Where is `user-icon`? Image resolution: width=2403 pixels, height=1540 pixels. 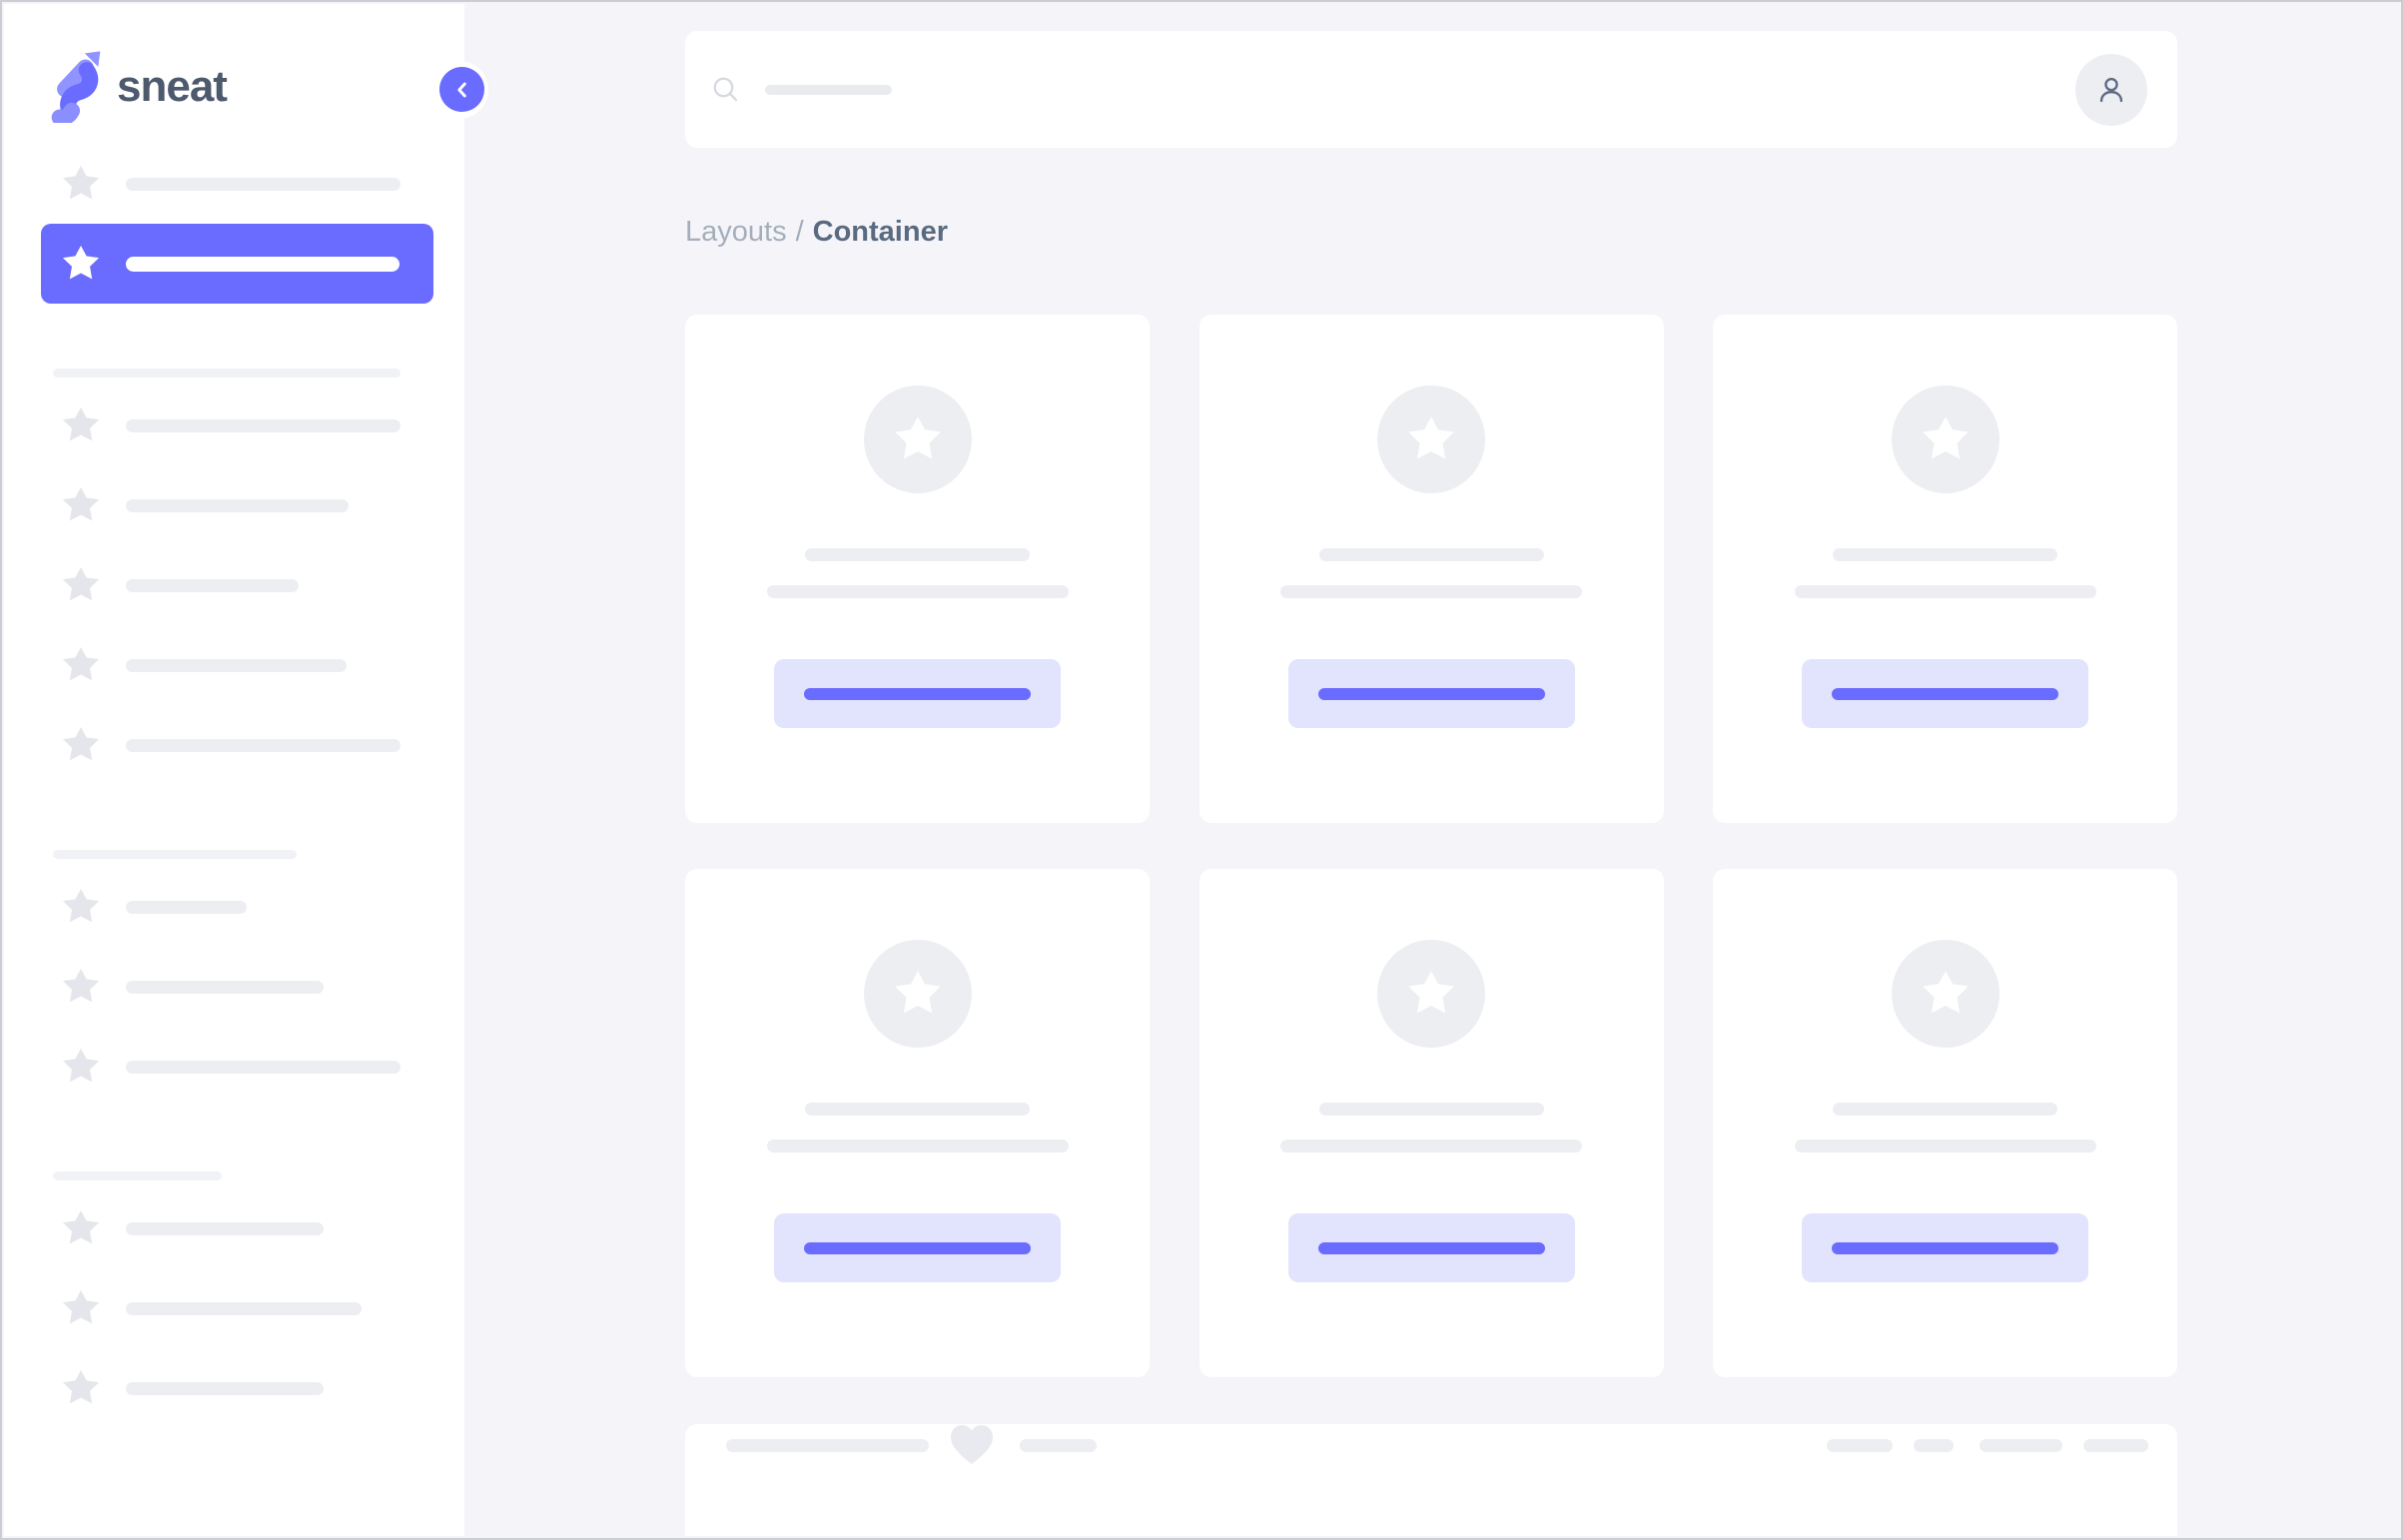
user-icon is located at coordinates (2111, 90).